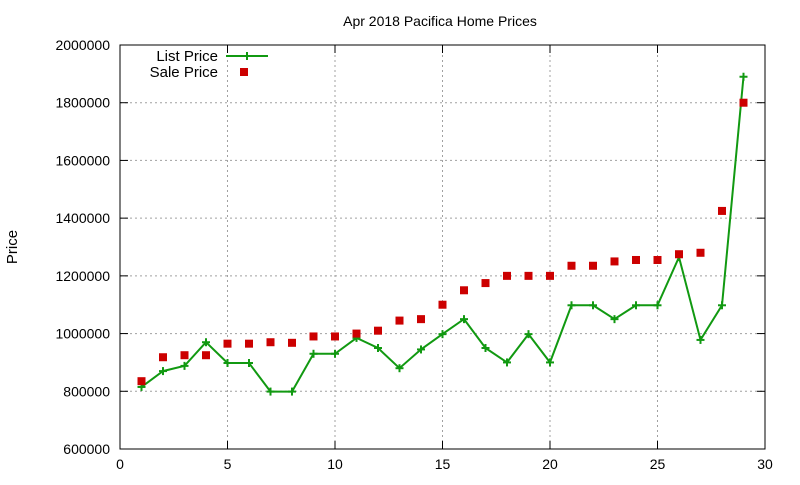 The image size is (800, 485). I want to click on x-tick-label: 15, so click(443, 464).